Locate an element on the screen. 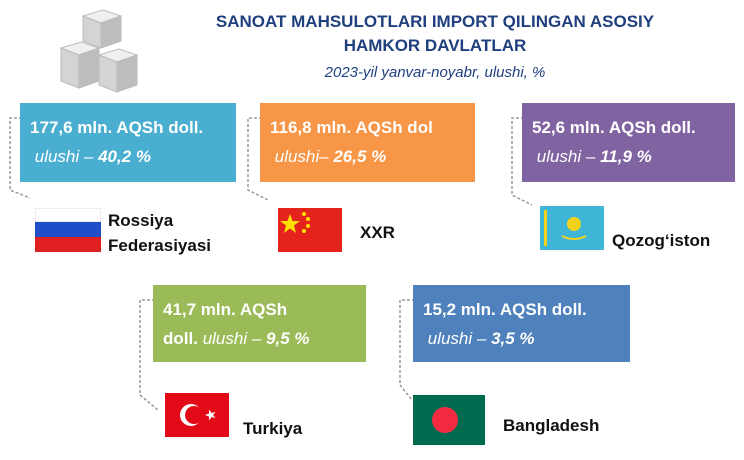  share-label: ulushi– is located at coordinates (301, 156).